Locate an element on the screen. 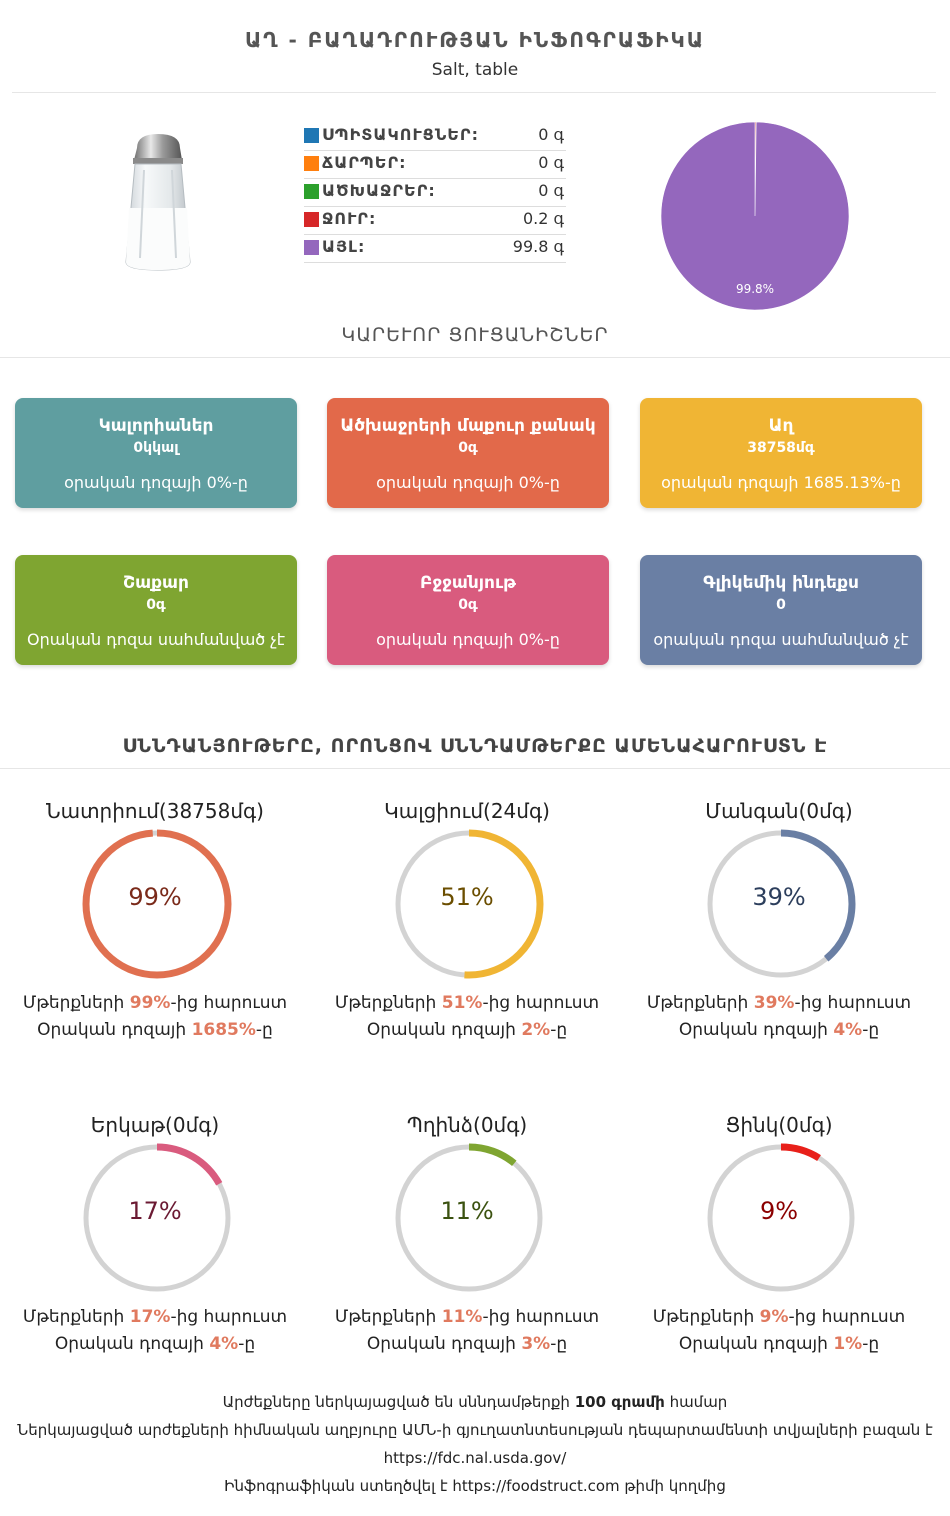 This screenshot has width=950, height=1516. card-value: 0 is located at coordinates (781, 605).